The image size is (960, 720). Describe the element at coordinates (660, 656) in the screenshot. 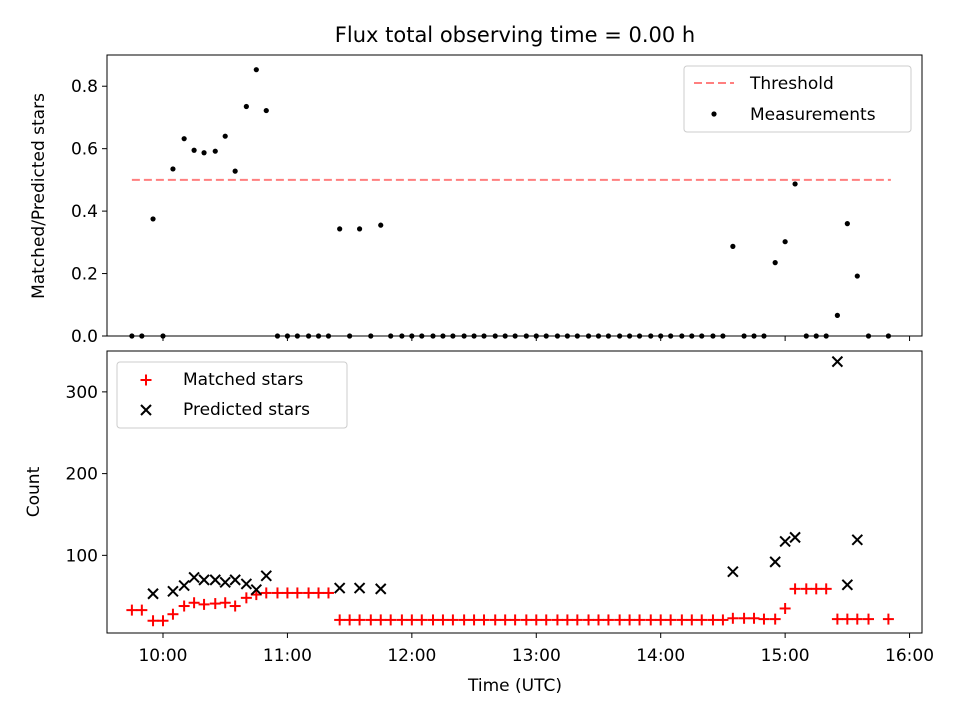

I see `x-tick-label: 14:00` at that location.